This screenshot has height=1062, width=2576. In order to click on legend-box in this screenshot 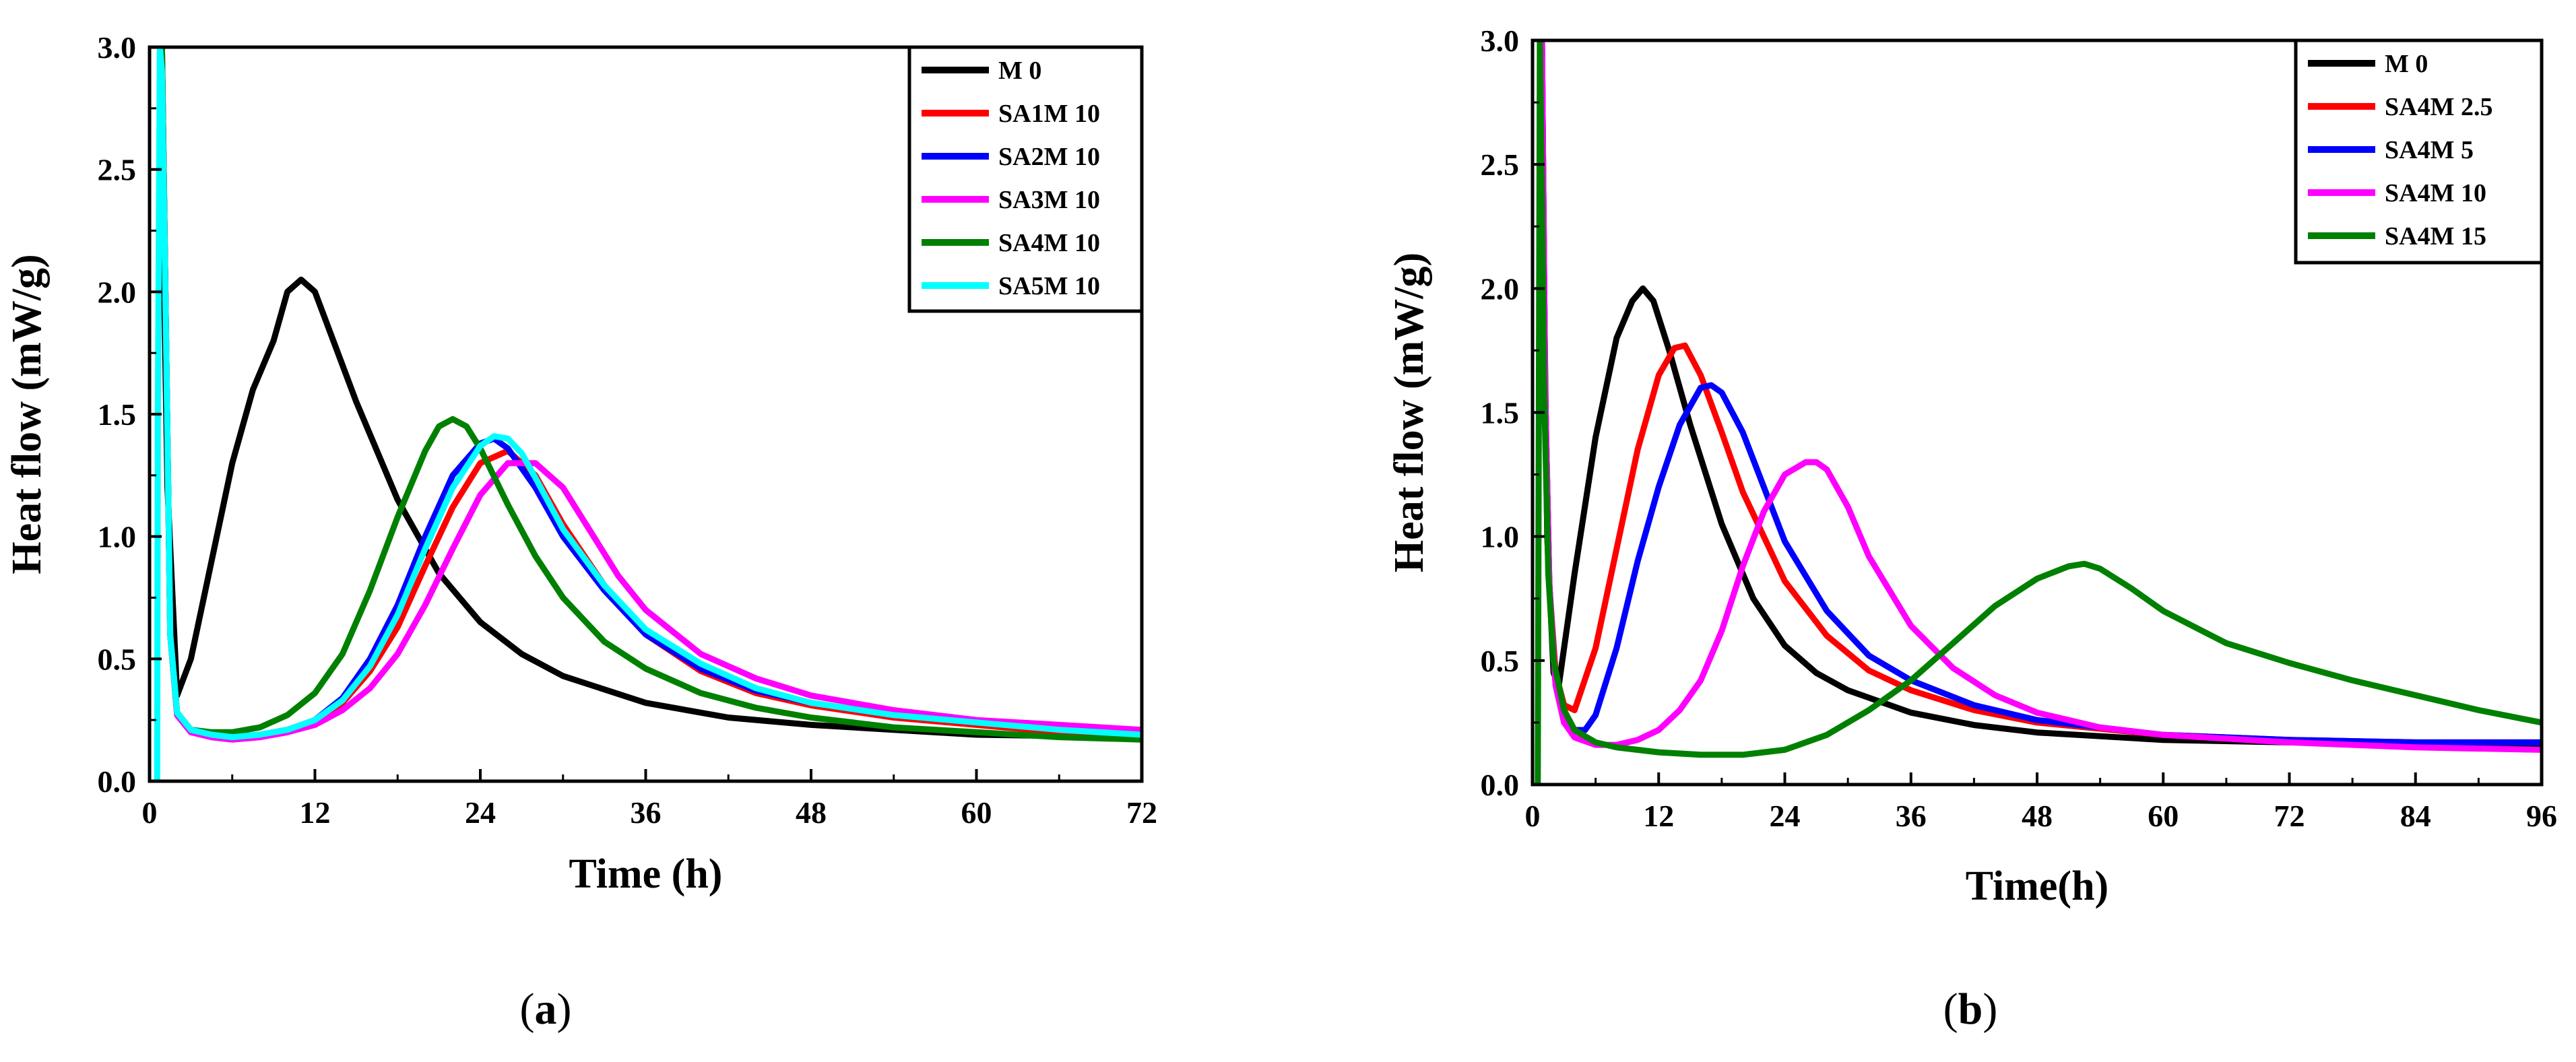, I will do `click(1025, 179)`.